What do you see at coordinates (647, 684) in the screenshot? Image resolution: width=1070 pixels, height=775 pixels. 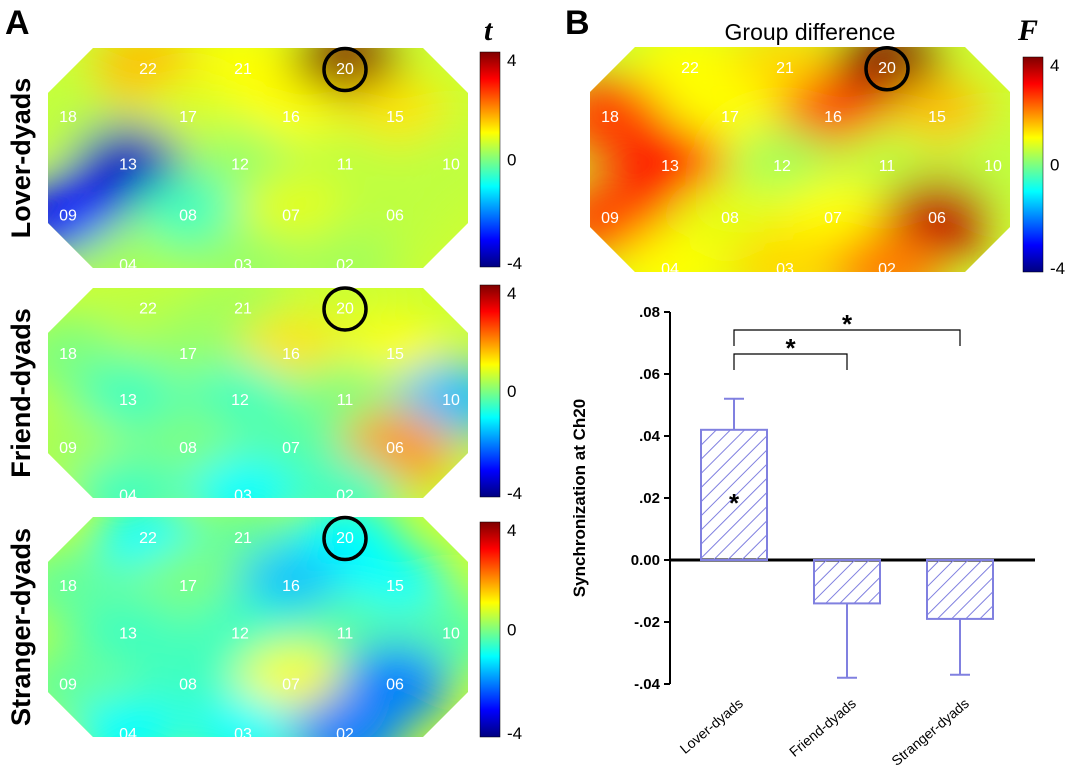 I see `y-tick-label: -.04` at bounding box center [647, 684].